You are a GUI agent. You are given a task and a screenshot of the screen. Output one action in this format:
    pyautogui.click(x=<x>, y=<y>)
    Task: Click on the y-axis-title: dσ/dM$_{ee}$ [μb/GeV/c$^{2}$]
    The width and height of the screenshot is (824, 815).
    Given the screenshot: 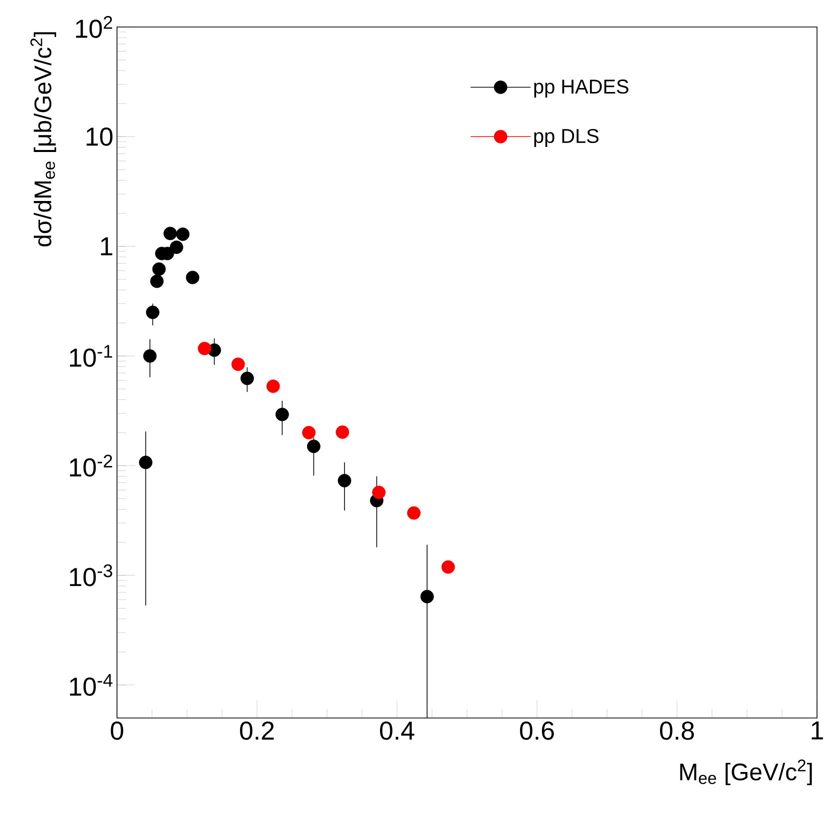 What is the action you would take?
    pyautogui.click(x=43, y=139)
    